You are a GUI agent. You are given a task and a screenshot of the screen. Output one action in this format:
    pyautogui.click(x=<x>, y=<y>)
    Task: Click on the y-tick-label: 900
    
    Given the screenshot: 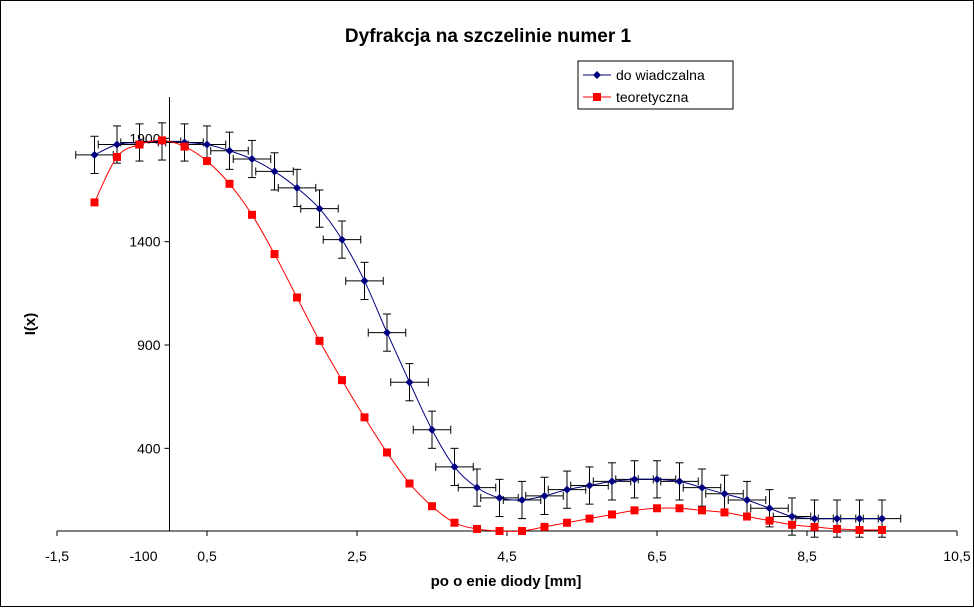 What is the action you would take?
    pyautogui.click(x=149, y=345)
    